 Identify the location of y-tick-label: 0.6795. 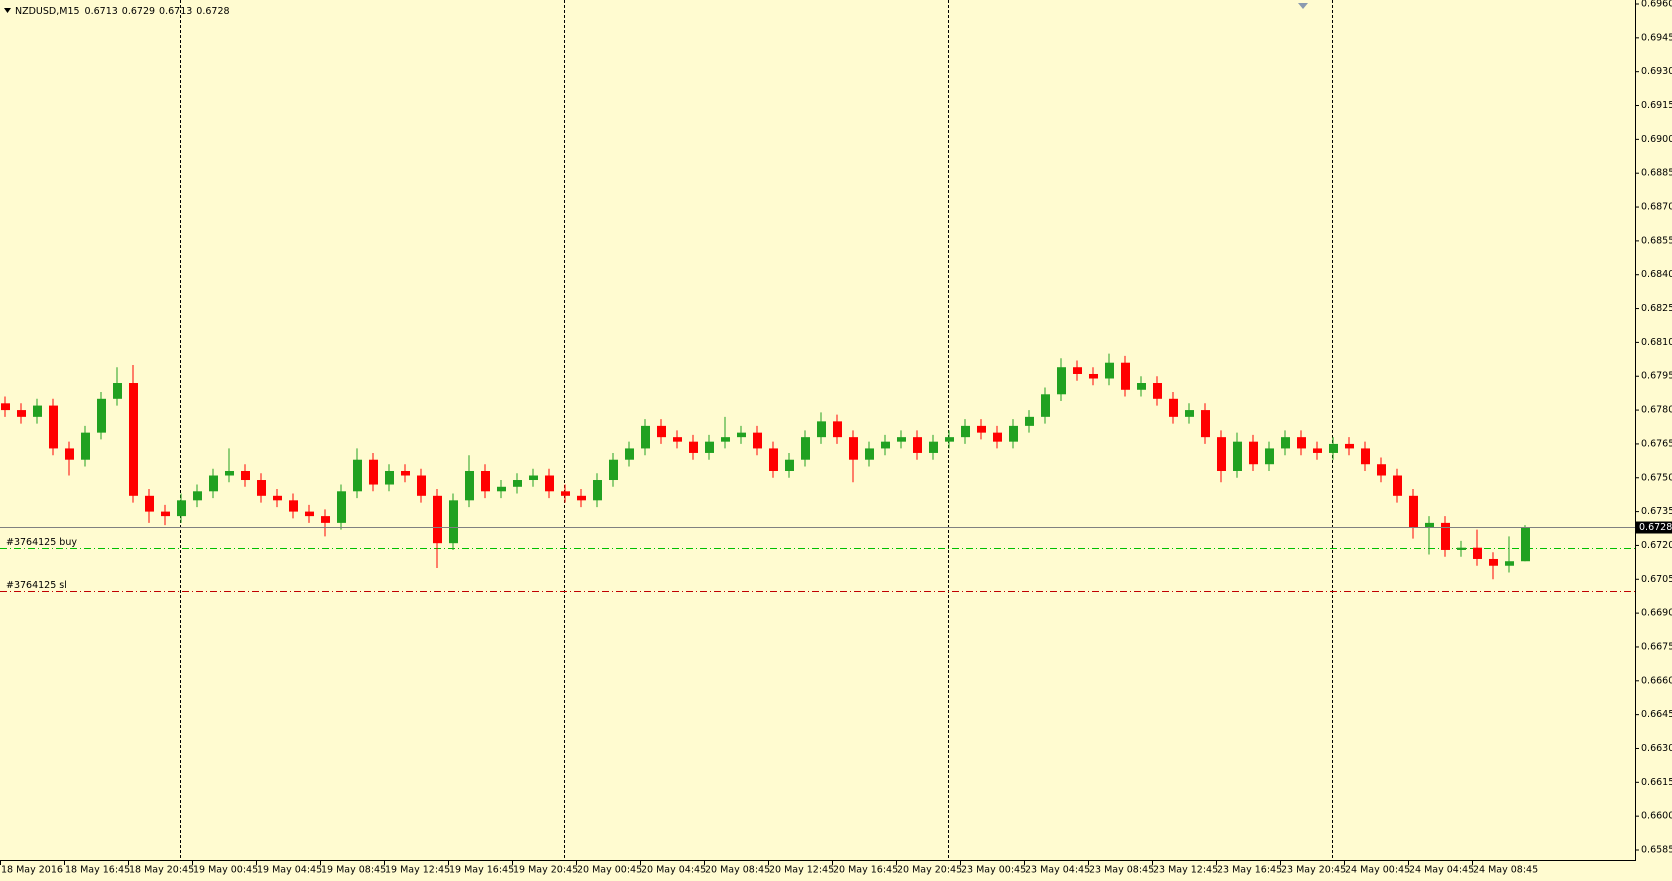
(1656, 376).